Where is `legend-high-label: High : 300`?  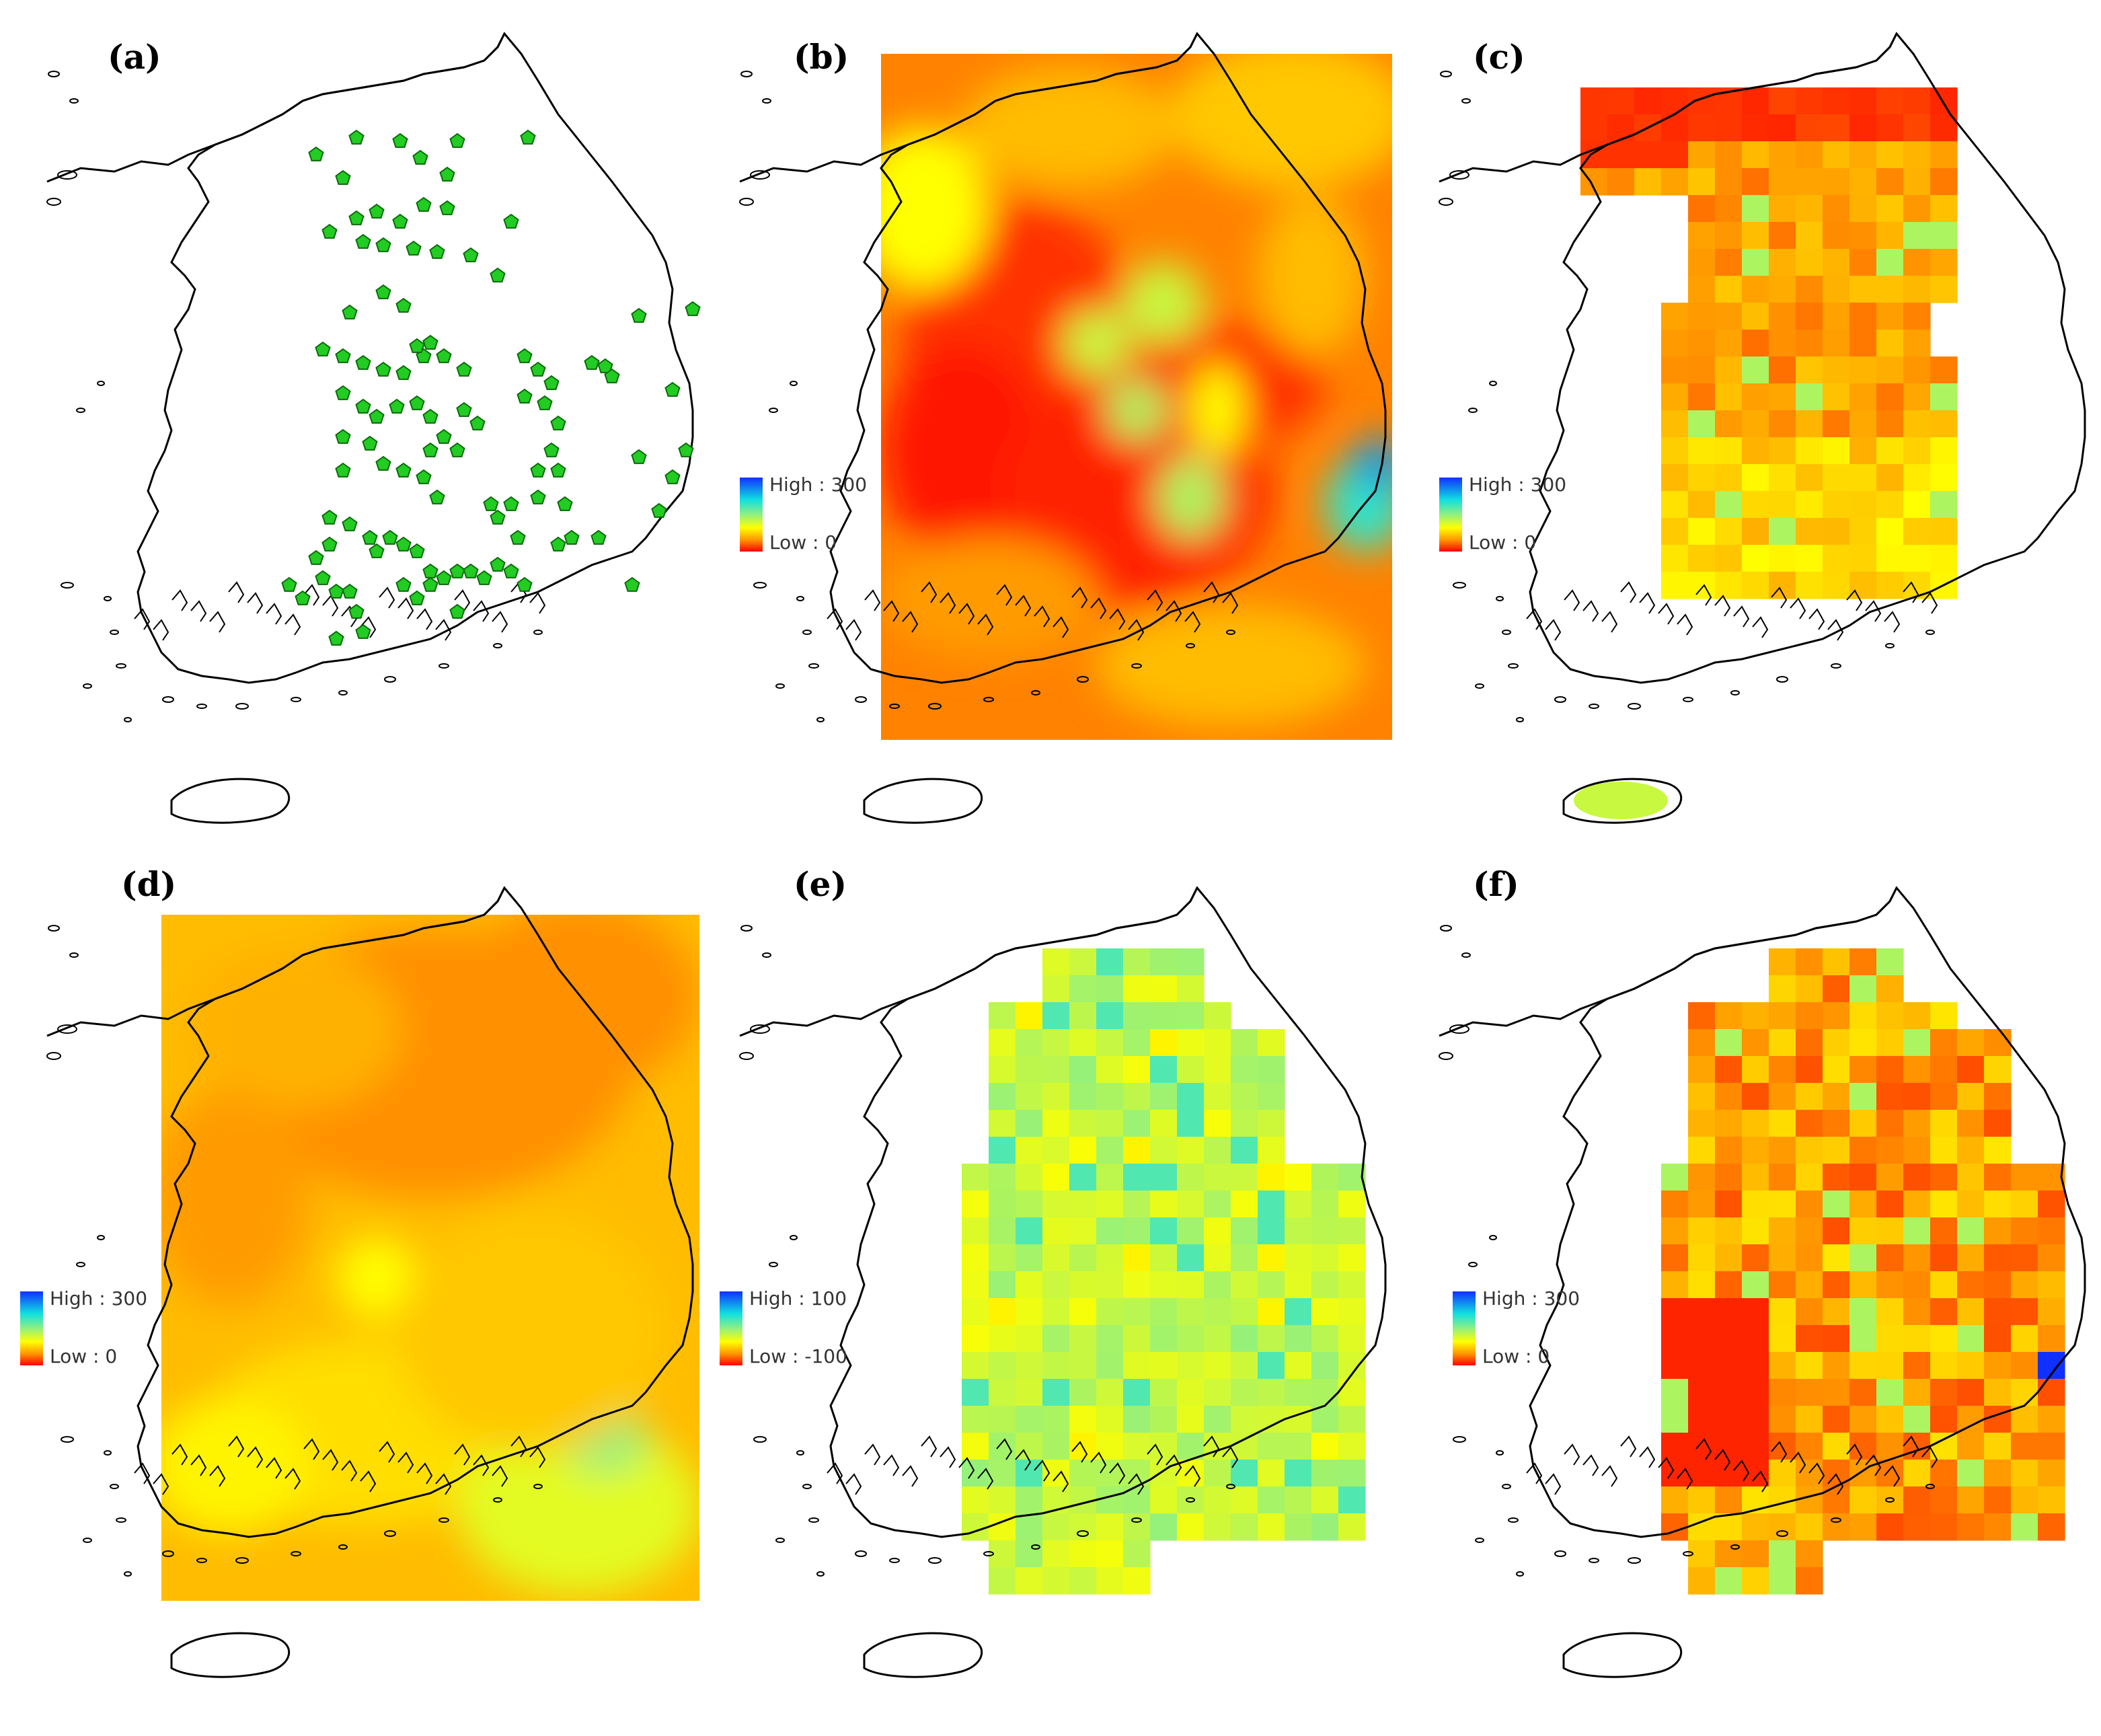
legend-high-label: High : 300 is located at coordinates (1531, 1298).